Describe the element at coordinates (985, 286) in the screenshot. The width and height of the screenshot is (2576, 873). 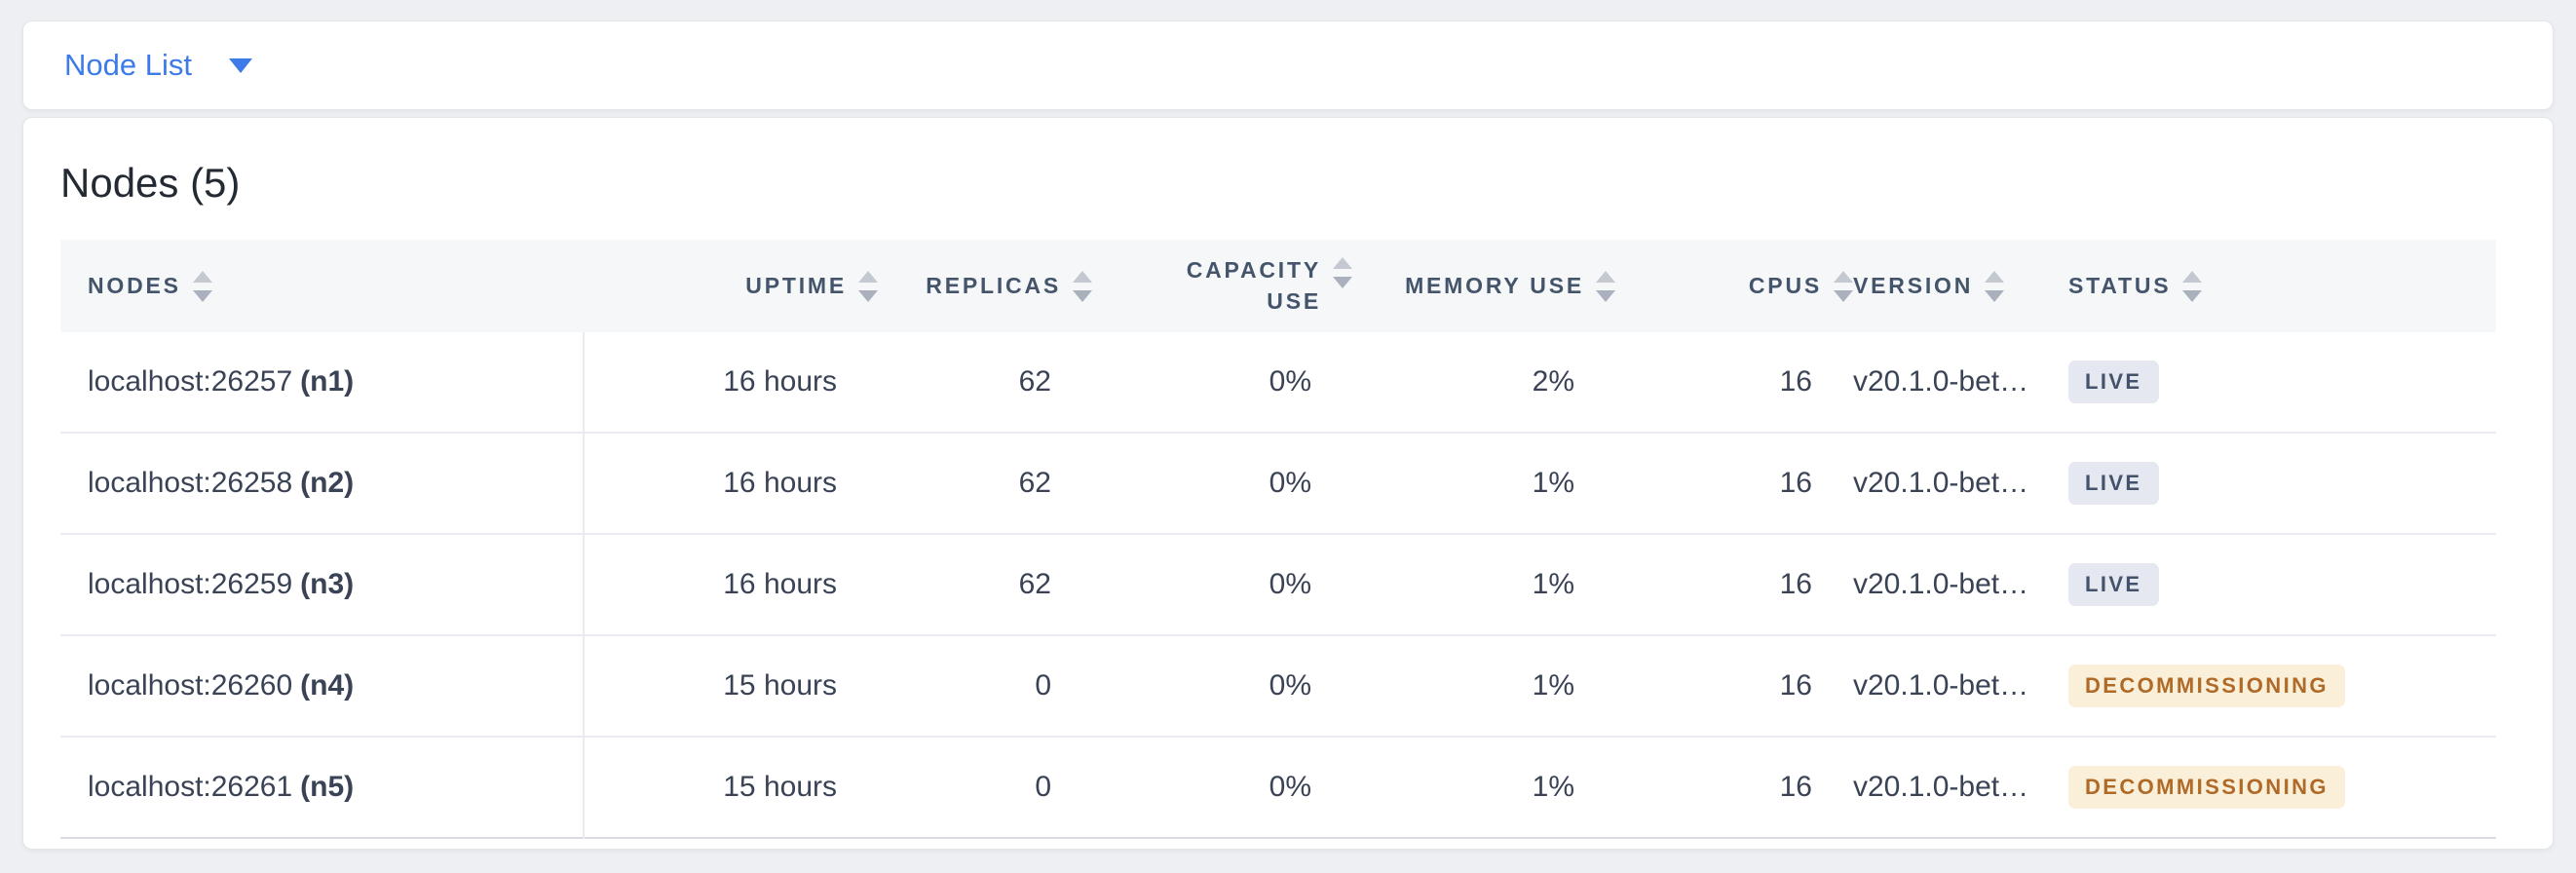
I see `column-header-replicas: REPLICAS` at that location.